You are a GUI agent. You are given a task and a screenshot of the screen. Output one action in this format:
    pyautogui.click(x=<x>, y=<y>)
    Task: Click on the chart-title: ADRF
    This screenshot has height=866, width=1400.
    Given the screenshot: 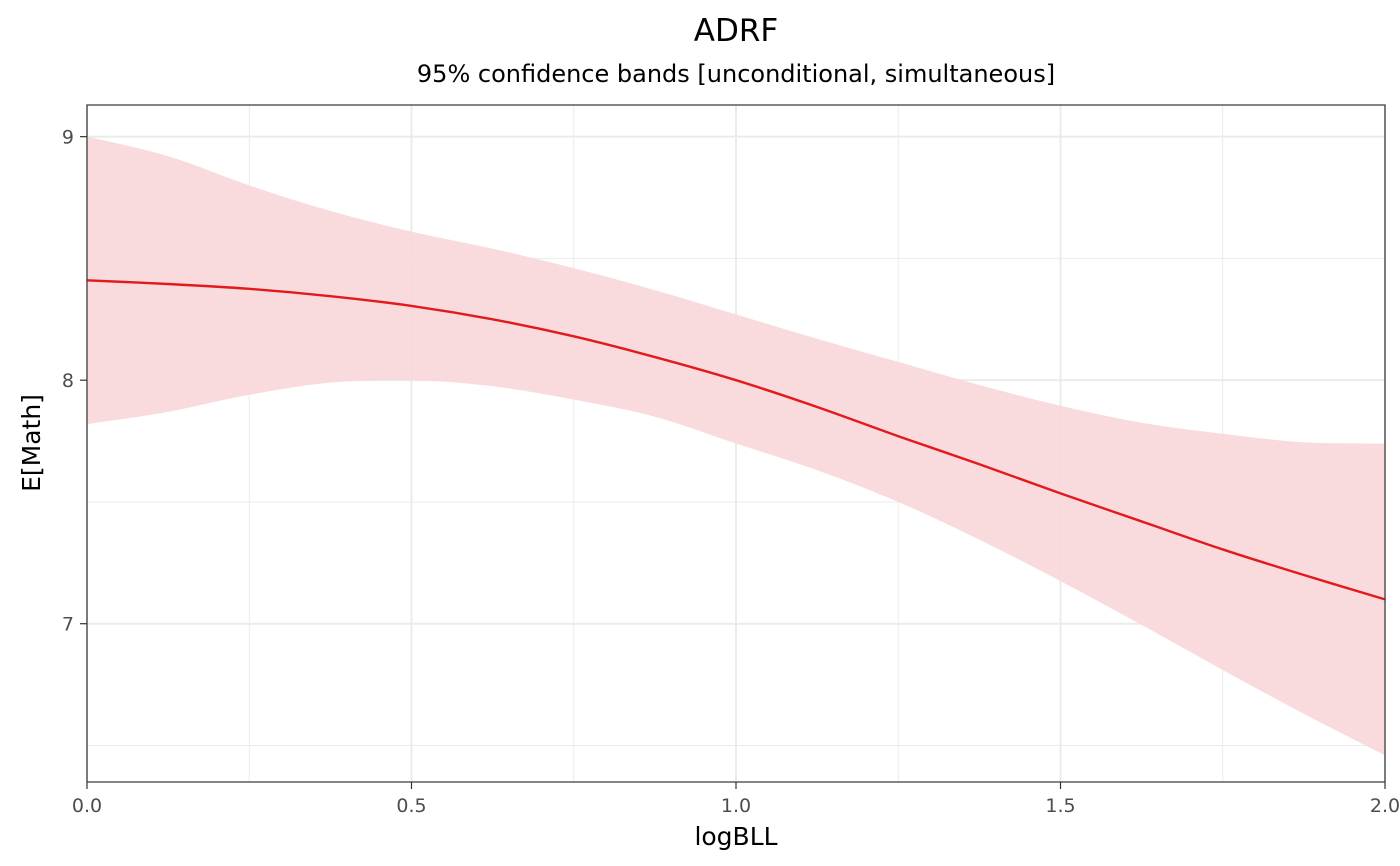 What is the action you would take?
    pyautogui.click(x=736, y=31)
    